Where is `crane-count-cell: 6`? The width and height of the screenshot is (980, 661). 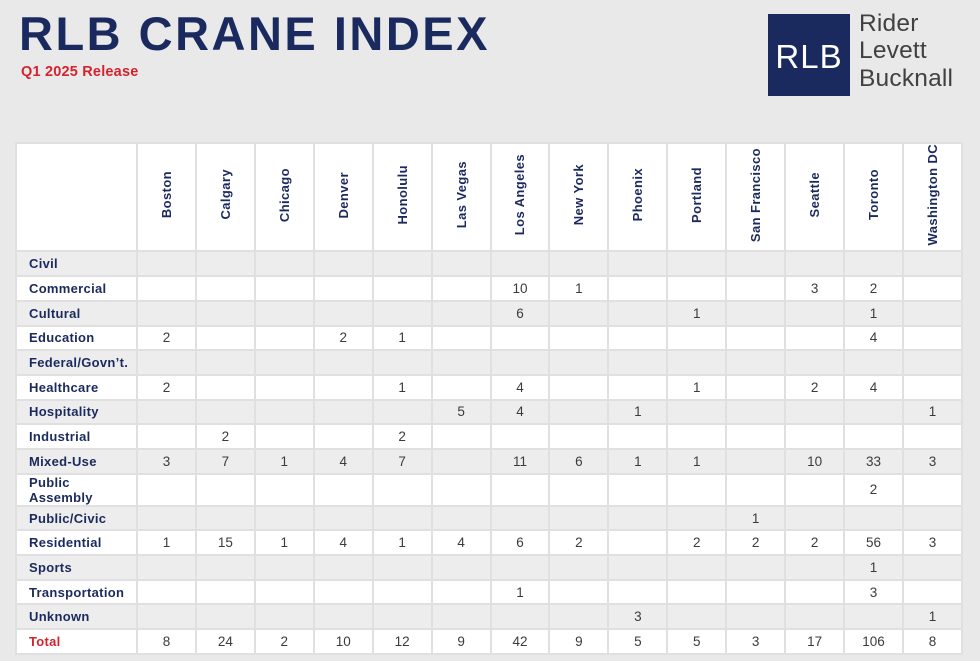
crane-count-cell: 6 is located at coordinates (520, 313).